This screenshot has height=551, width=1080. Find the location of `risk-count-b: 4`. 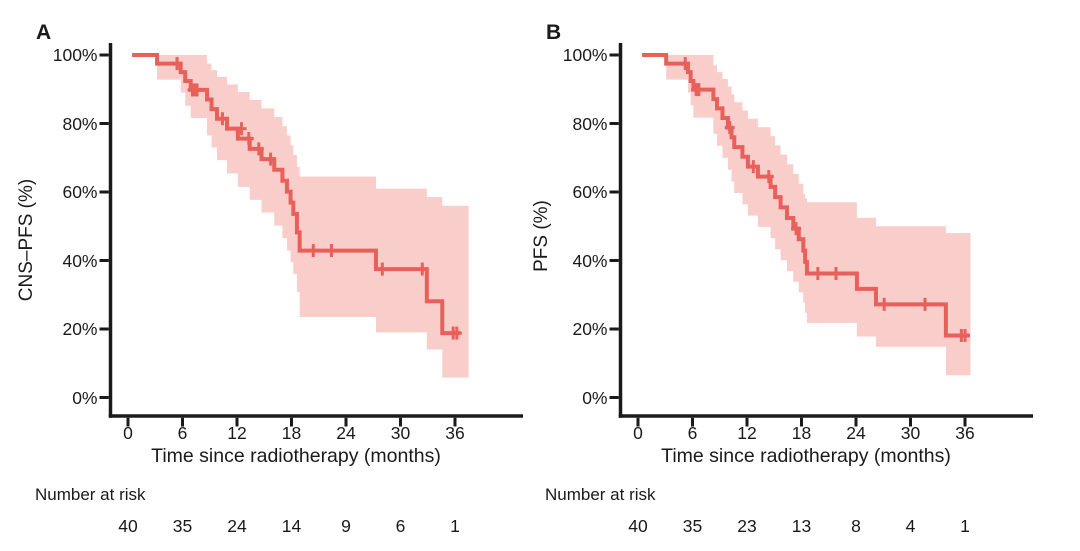

risk-count-b: 4 is located at coordinates (910, 526).